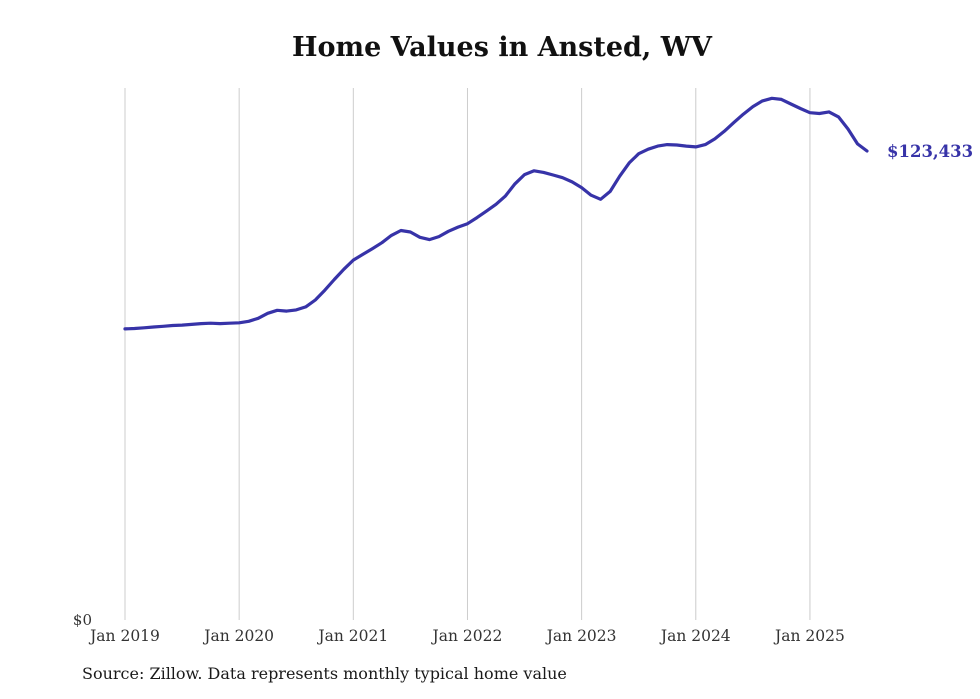  I want to click on x-tick-jan-2022: Jan 2022, so click(467, 636).